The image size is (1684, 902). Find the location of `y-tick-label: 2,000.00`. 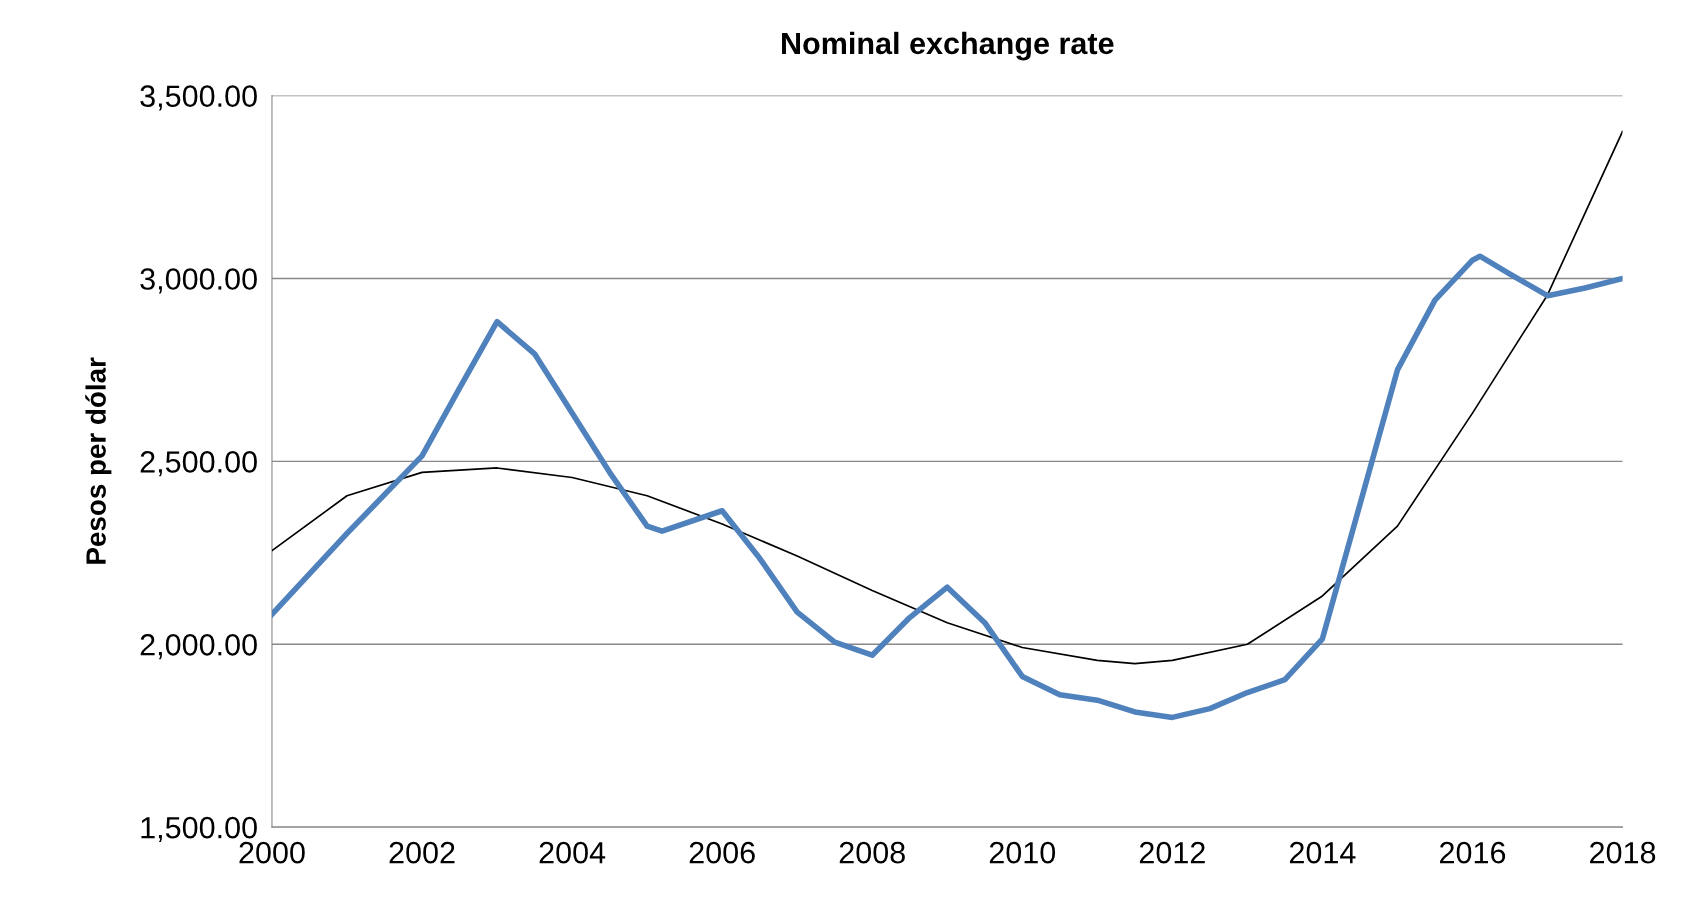

y-tick-label: 2,000.00 is located at coordinates (198, 646).